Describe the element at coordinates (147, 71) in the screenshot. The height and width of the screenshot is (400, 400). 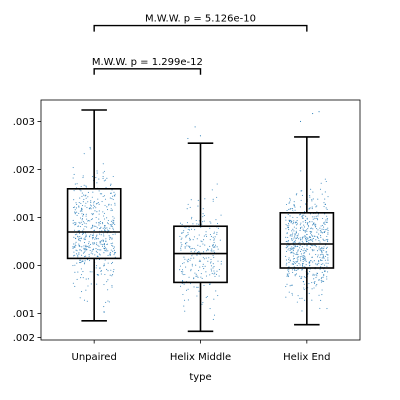
I see `bracket-line` at that location.